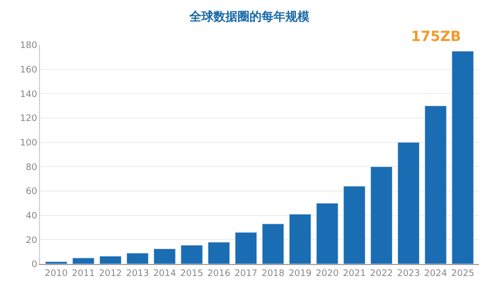  Describe the element at coordinates (249, 16) in the screenshot. I see `chart-title: 全球数据圈的每年规模` at that location.